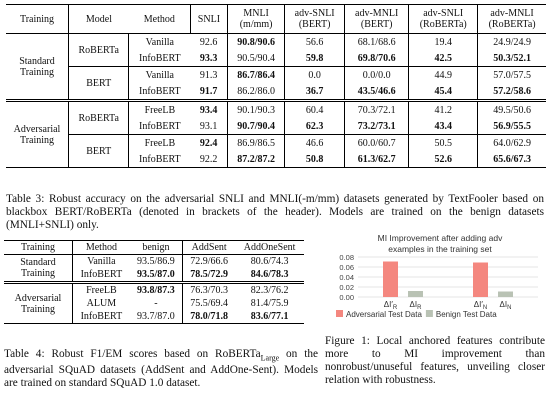 The height and width of the screenshot is (411, 550). What do you see at coordinates (511, 126) in the screenshot?
I see `table-cell: 56.9/55.5` at bounding box center [511, 126].